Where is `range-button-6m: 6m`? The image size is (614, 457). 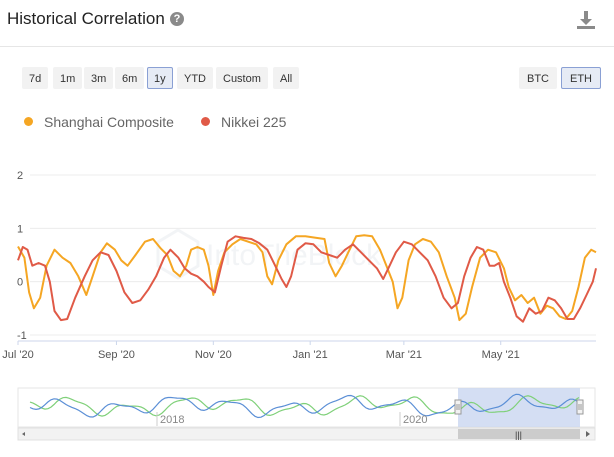 range-button-6m: 6m is located at coordinates (130, 78).